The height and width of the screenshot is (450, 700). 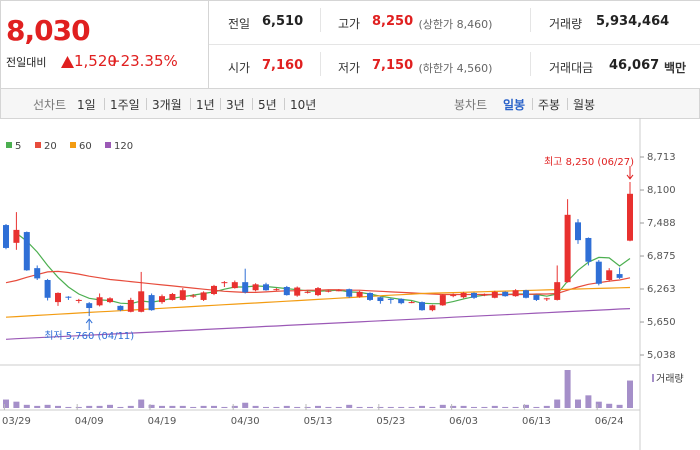 What do you see at coordinates (50, 105) in the screenshot?
I see `tab-label: 선차트` at bounding box center [50, 105].